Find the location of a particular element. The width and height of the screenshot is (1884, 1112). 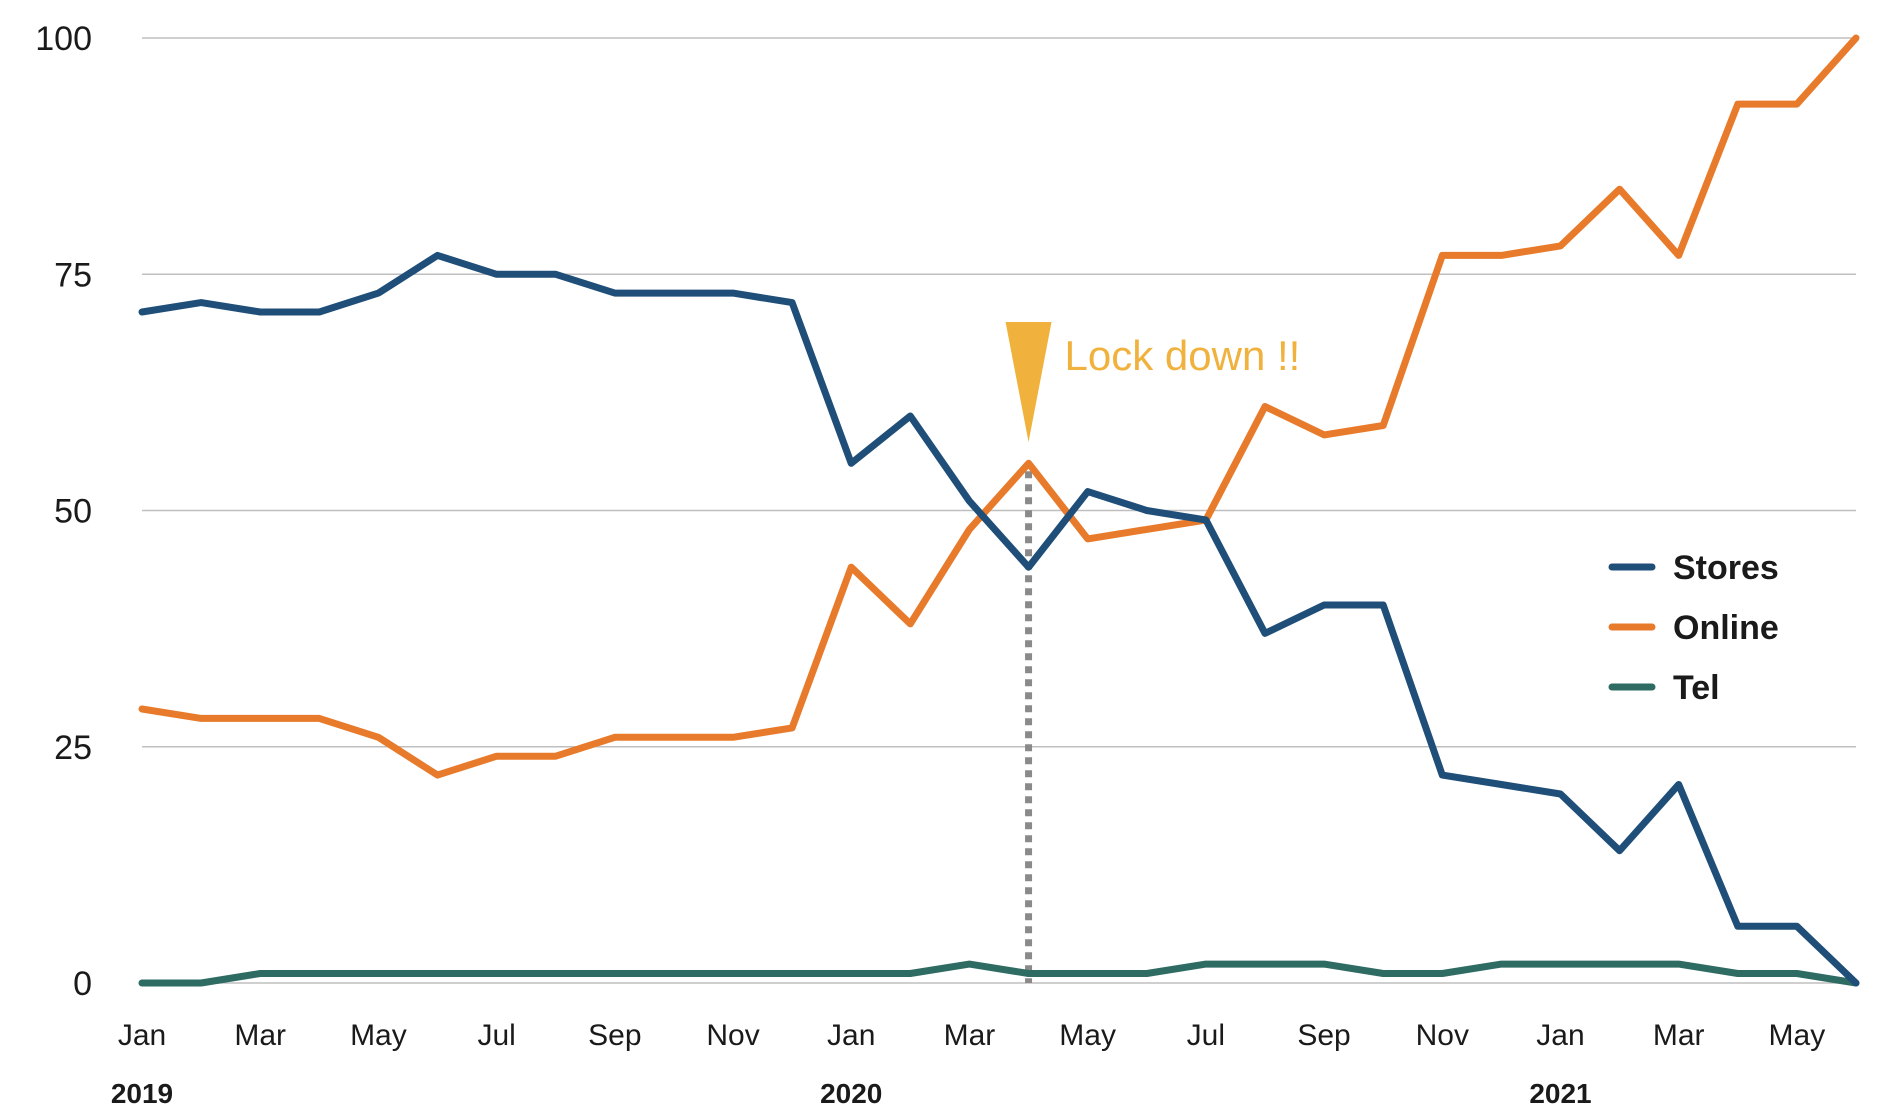

year-label: 2019 is located at coordinates (142, 1093).